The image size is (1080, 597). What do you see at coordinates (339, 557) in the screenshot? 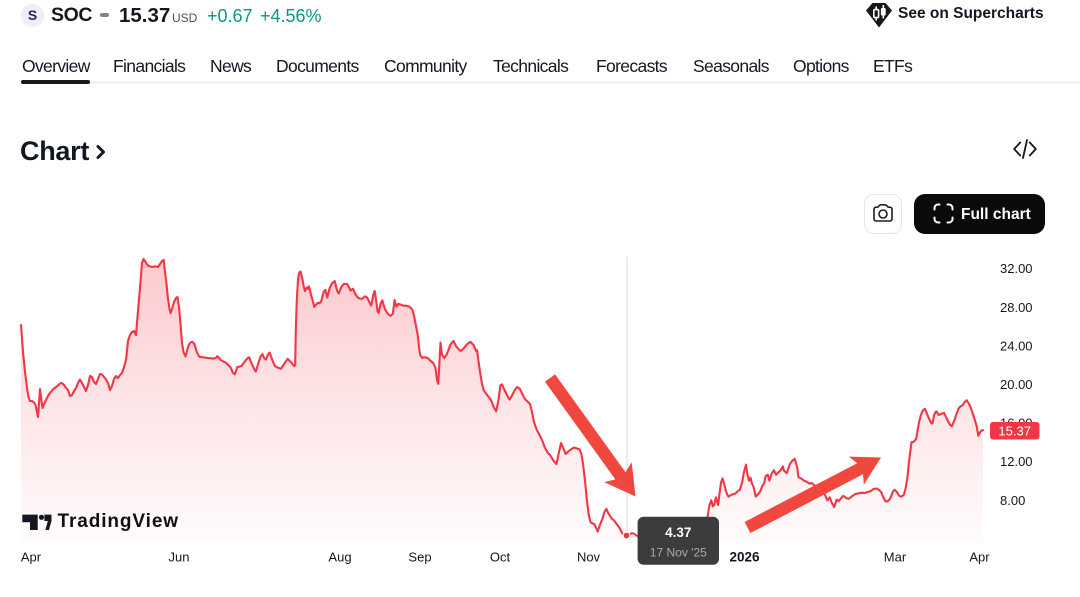
I see `svg-text: Aug` at bounding box center [339, 557].